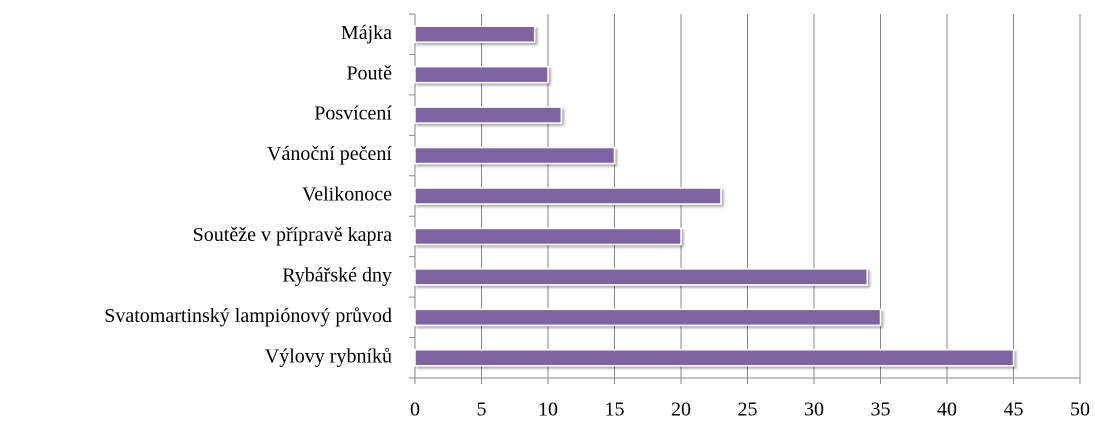 The height and width of the screenshot is (424, 1095). Describe the element at coordinates (328, 356) in the screenshot. I see `y-tick-label: Výlovy rybníků` at that location.